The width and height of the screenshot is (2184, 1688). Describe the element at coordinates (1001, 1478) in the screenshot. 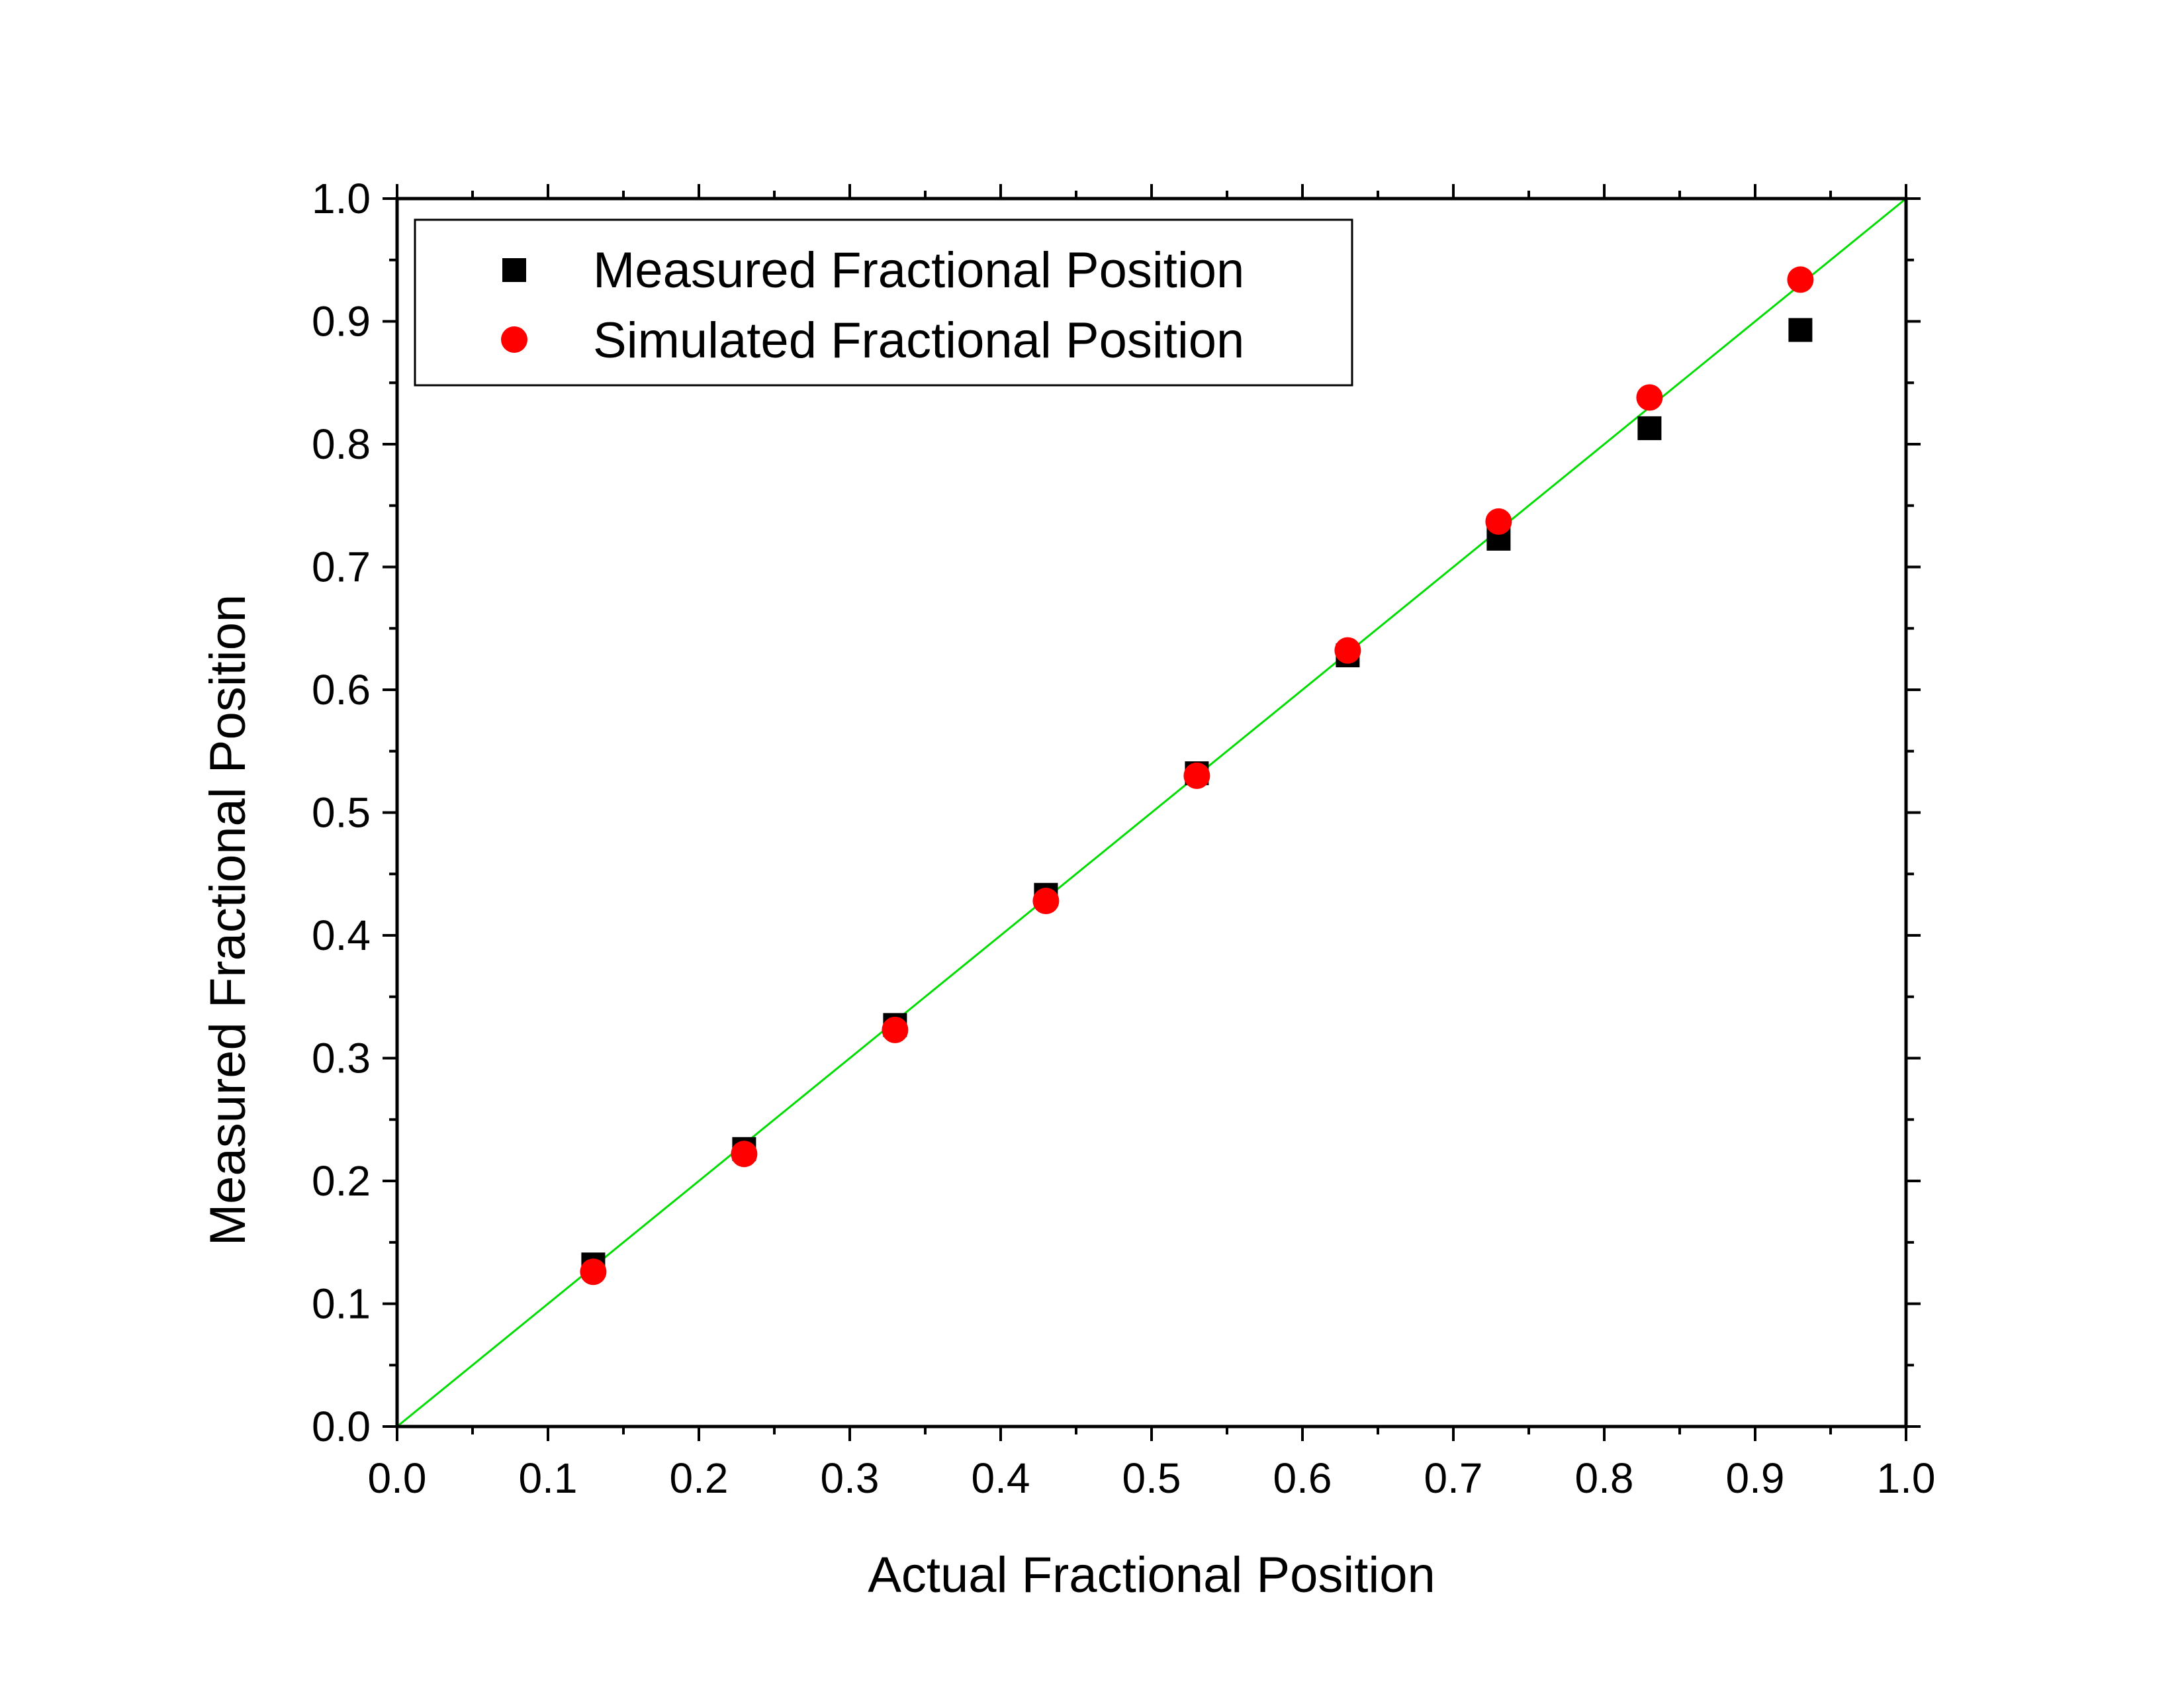

I see `x-tick-label-4: 0.4` at that location.